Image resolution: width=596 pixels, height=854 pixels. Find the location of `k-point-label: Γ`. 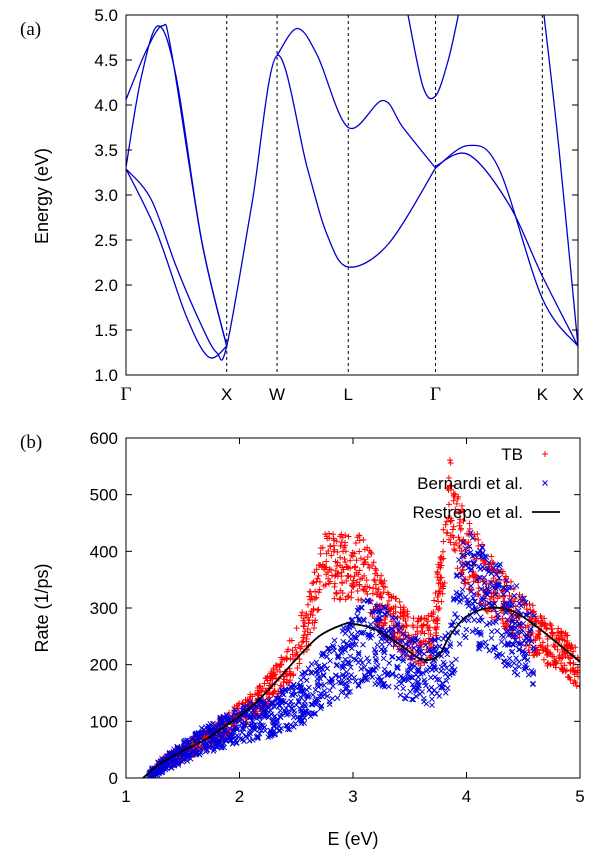

k-point-label: Γ is located at coordinates (435, 394).